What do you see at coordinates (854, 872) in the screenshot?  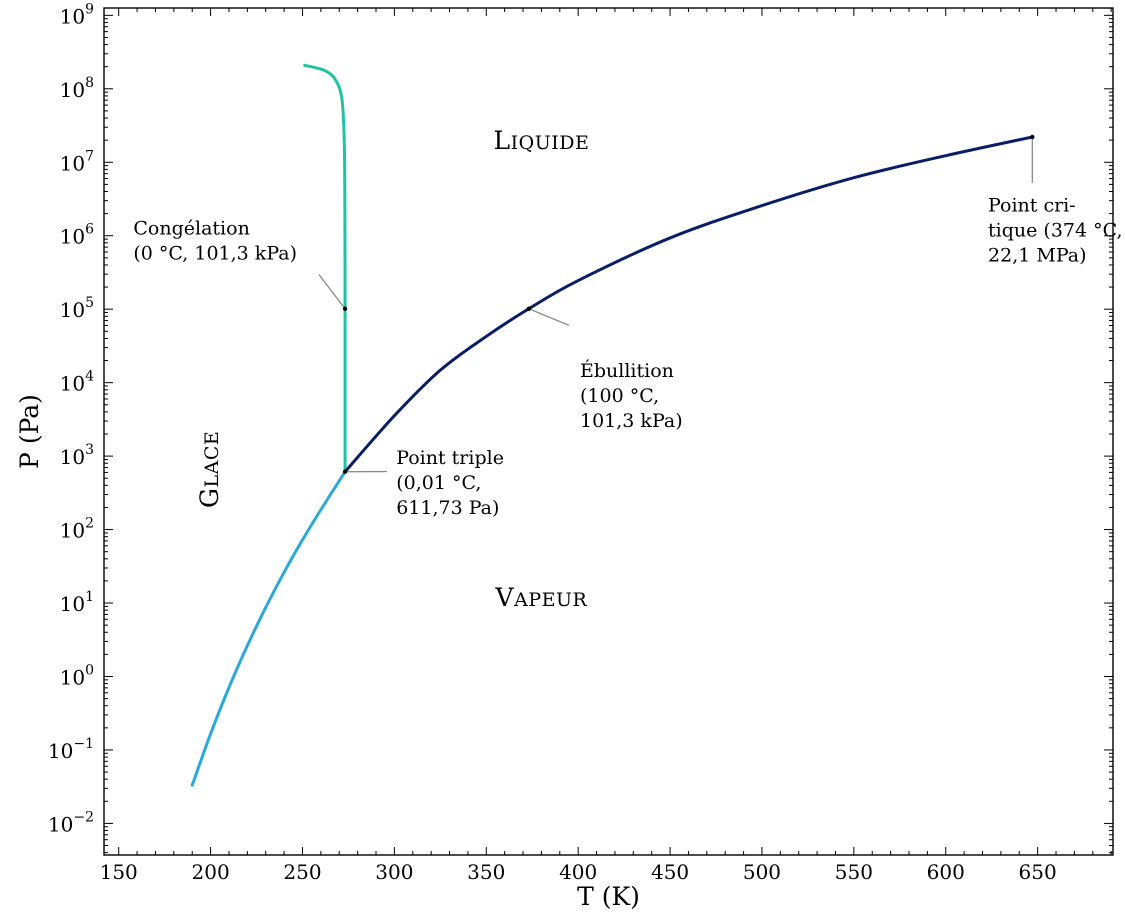 I see `x-tick-label: 550` at bounding box center [854, 872].